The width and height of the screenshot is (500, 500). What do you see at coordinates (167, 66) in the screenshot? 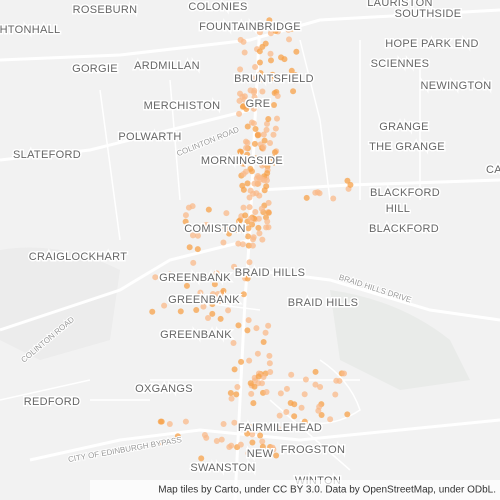
I see `place-label: ARDMILLAN` at bounding box center [167, 66].